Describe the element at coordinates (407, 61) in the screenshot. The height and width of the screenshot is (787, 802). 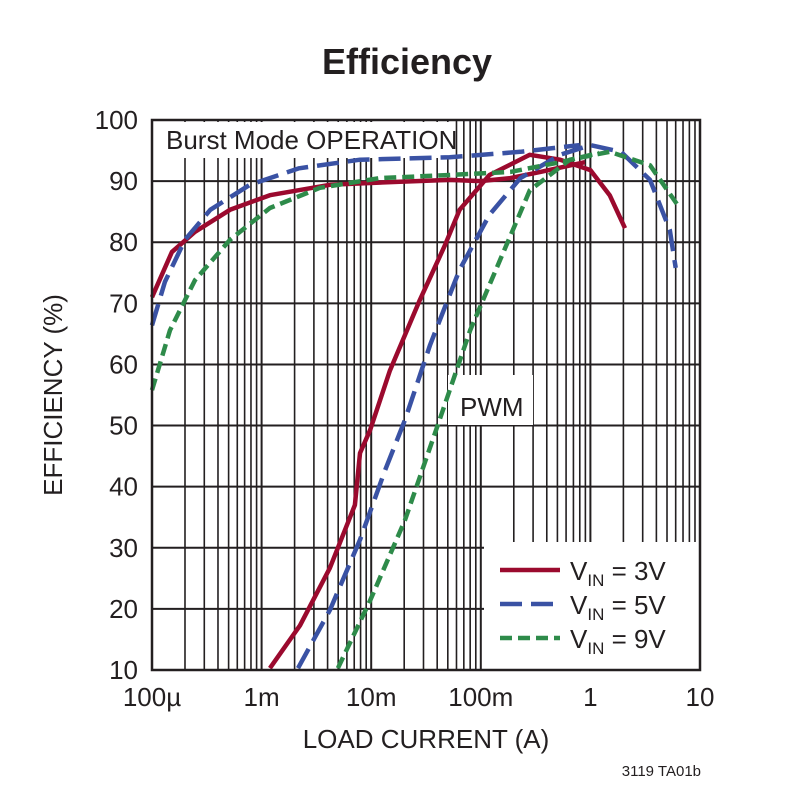
I see `chart-title: Efficiency` at that location.